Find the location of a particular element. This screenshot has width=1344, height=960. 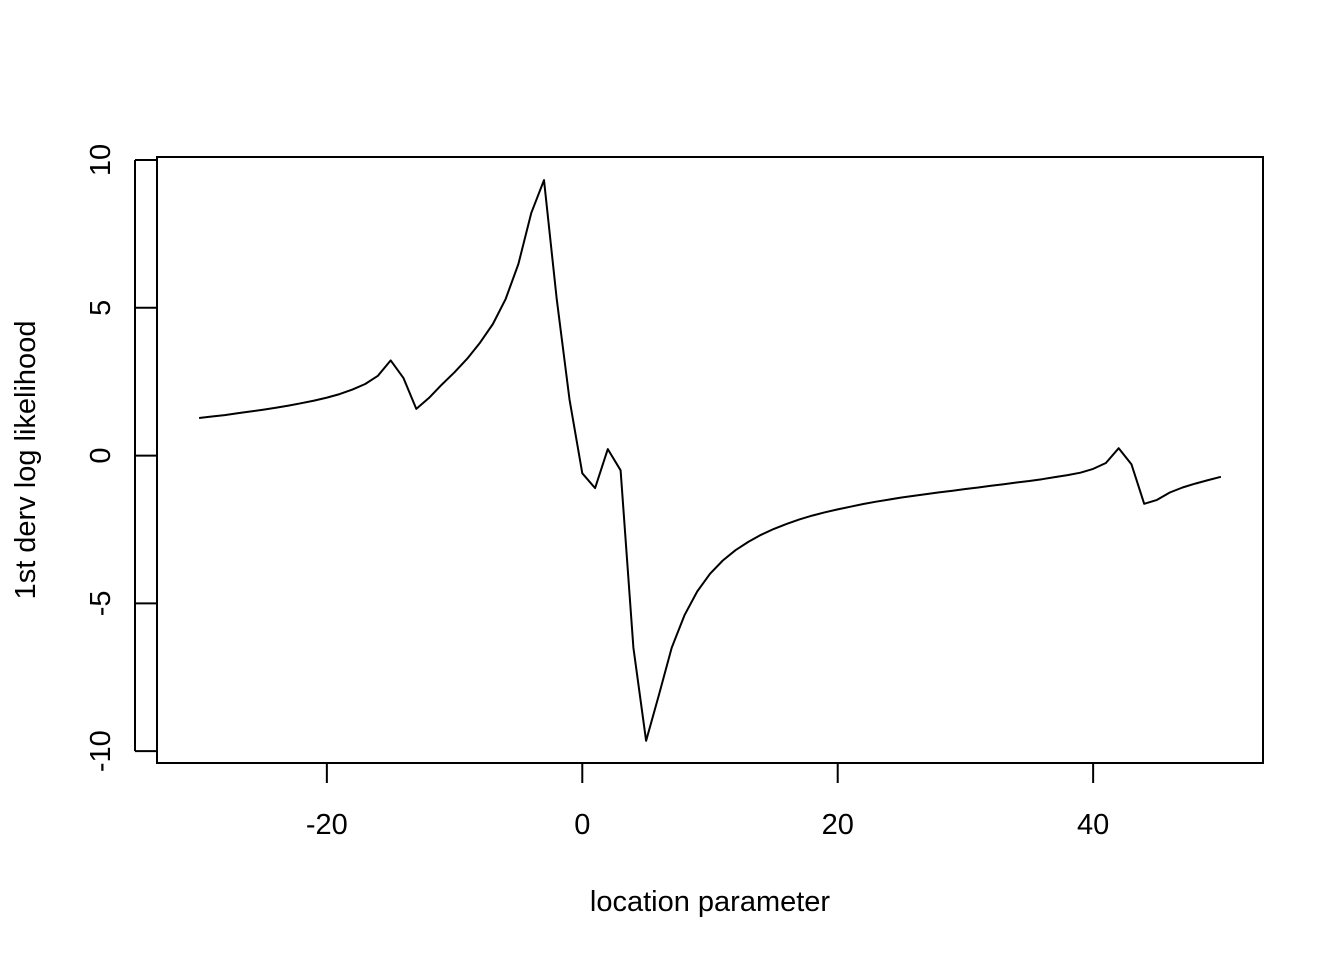

x-tick-label: 0 is located at coordinates (582, 825).